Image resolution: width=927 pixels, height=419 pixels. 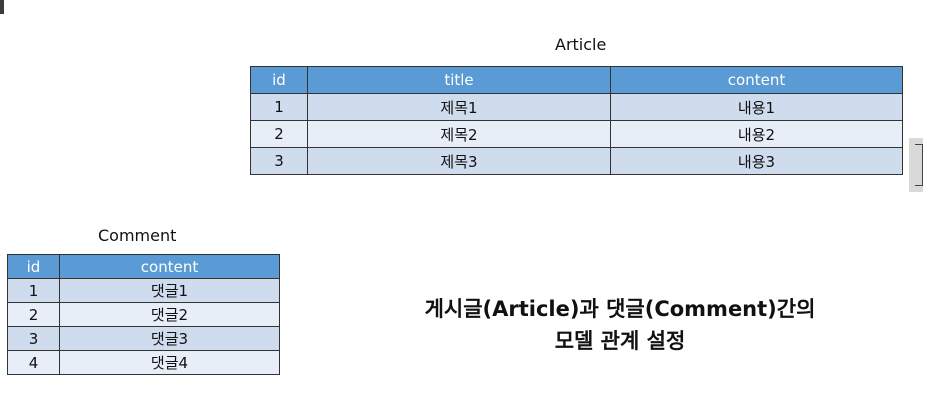 What do you see at coordinates (581, 44) in the screenshot?
I see `article-table-title: Article` at bounding box center [581, 44].